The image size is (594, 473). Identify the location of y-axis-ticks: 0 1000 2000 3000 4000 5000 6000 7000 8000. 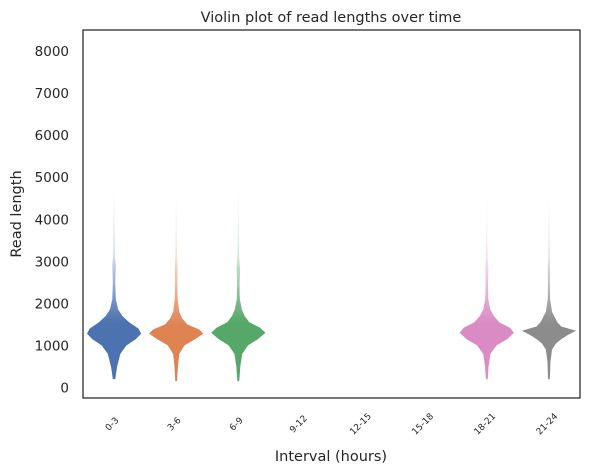
(52, 220).